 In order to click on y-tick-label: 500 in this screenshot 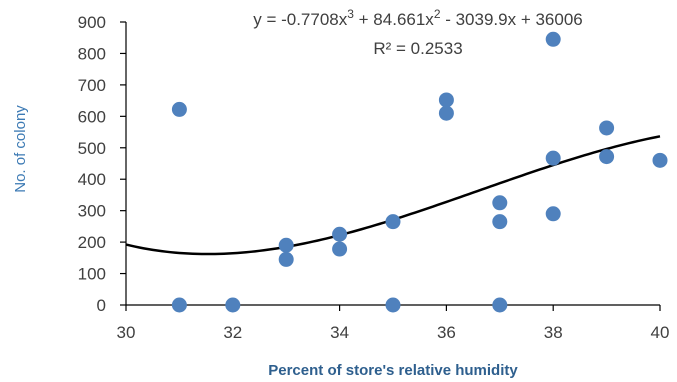, I will do `click(92, 148)`.